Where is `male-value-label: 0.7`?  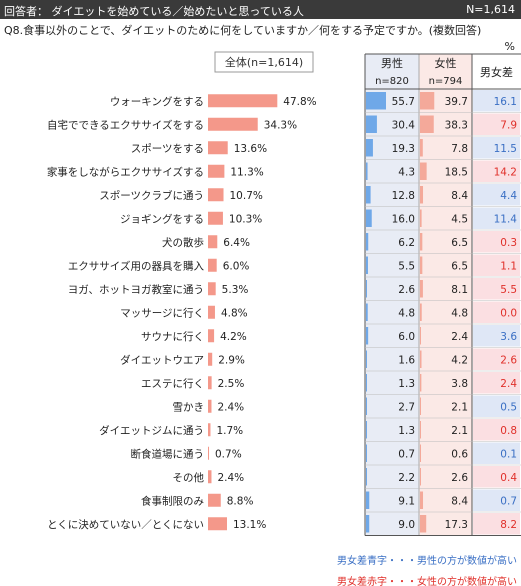
male-value-label: 0.7 is located at coordinates (406, 454).